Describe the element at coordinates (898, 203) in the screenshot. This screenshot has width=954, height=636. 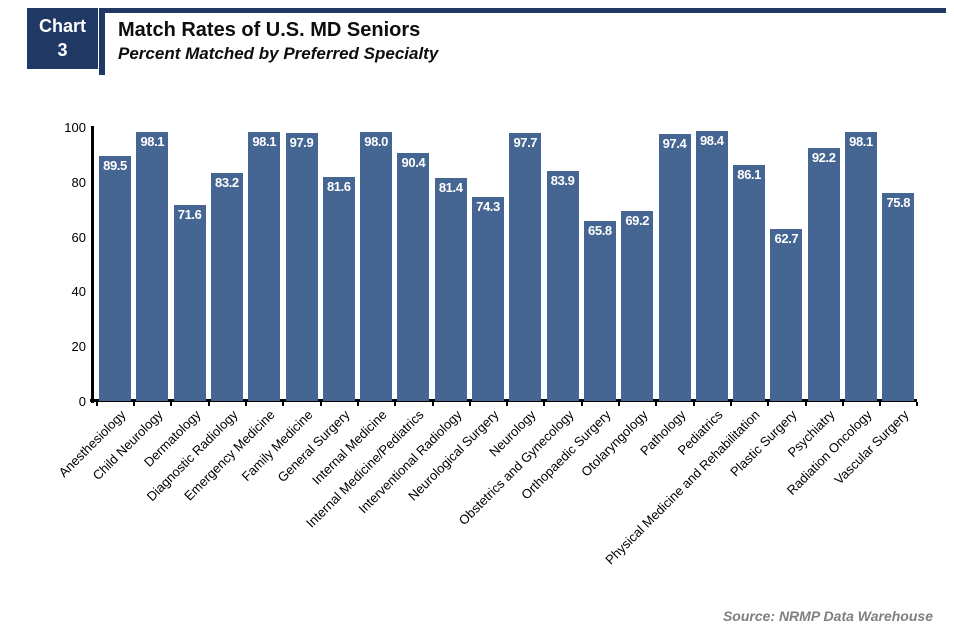
I see `bar-value-label: 75.8` at that location.